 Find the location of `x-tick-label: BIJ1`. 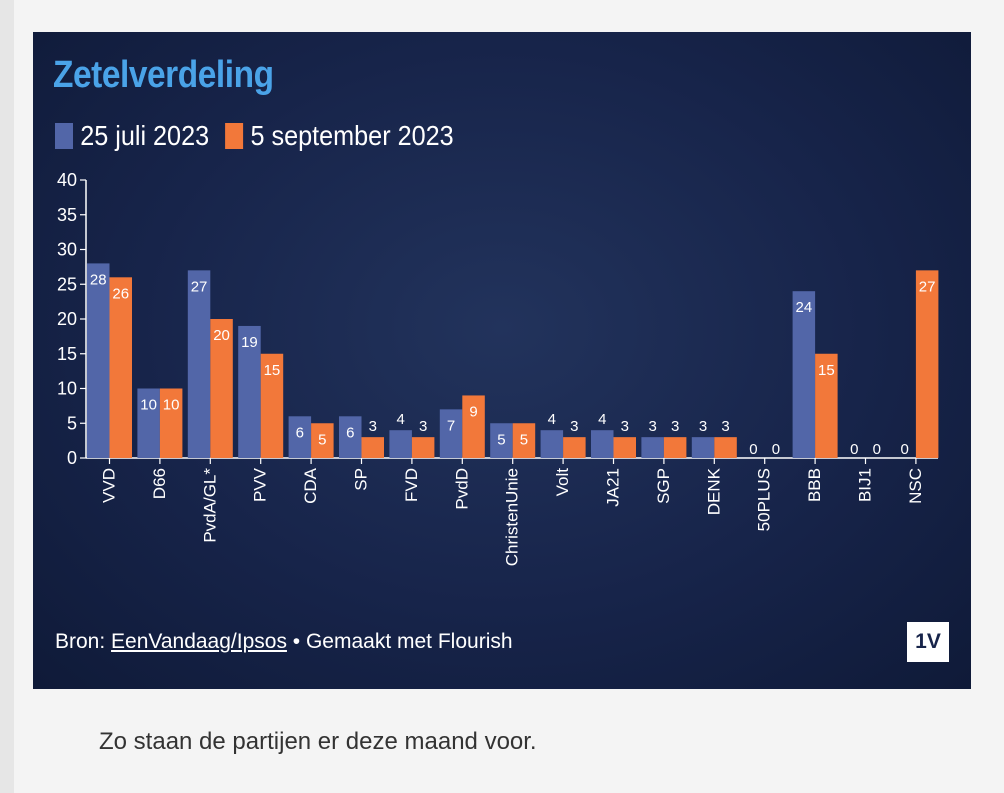

x-tick-label: BIJ1 is located at coordinates (865, 485).